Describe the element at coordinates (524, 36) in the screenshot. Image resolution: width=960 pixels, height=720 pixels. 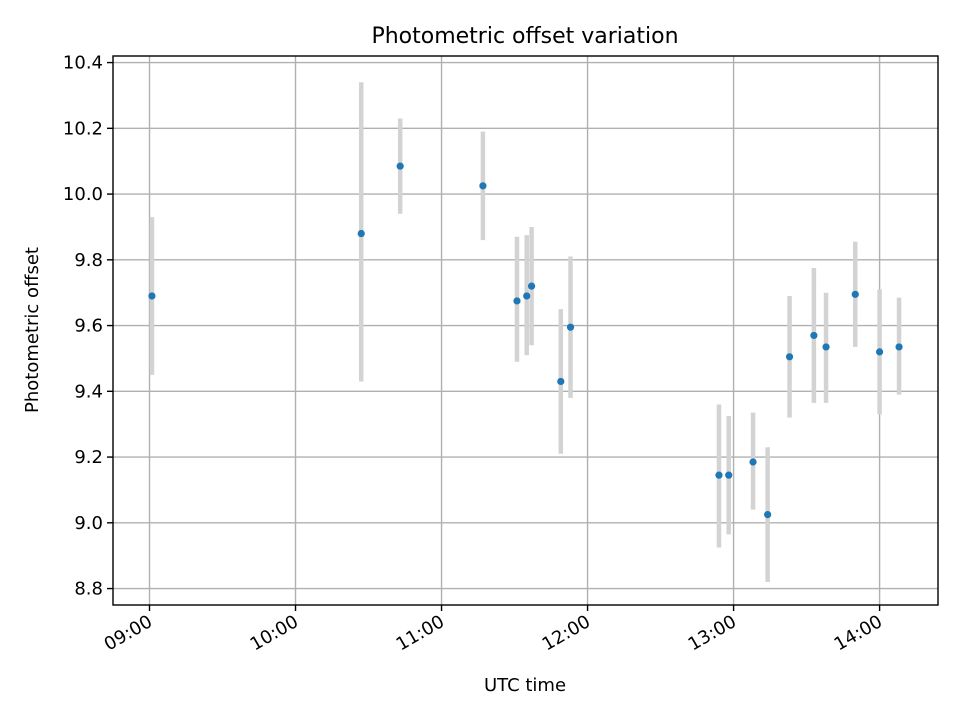
I see `chart-title: Photometric offset variation` at that location.